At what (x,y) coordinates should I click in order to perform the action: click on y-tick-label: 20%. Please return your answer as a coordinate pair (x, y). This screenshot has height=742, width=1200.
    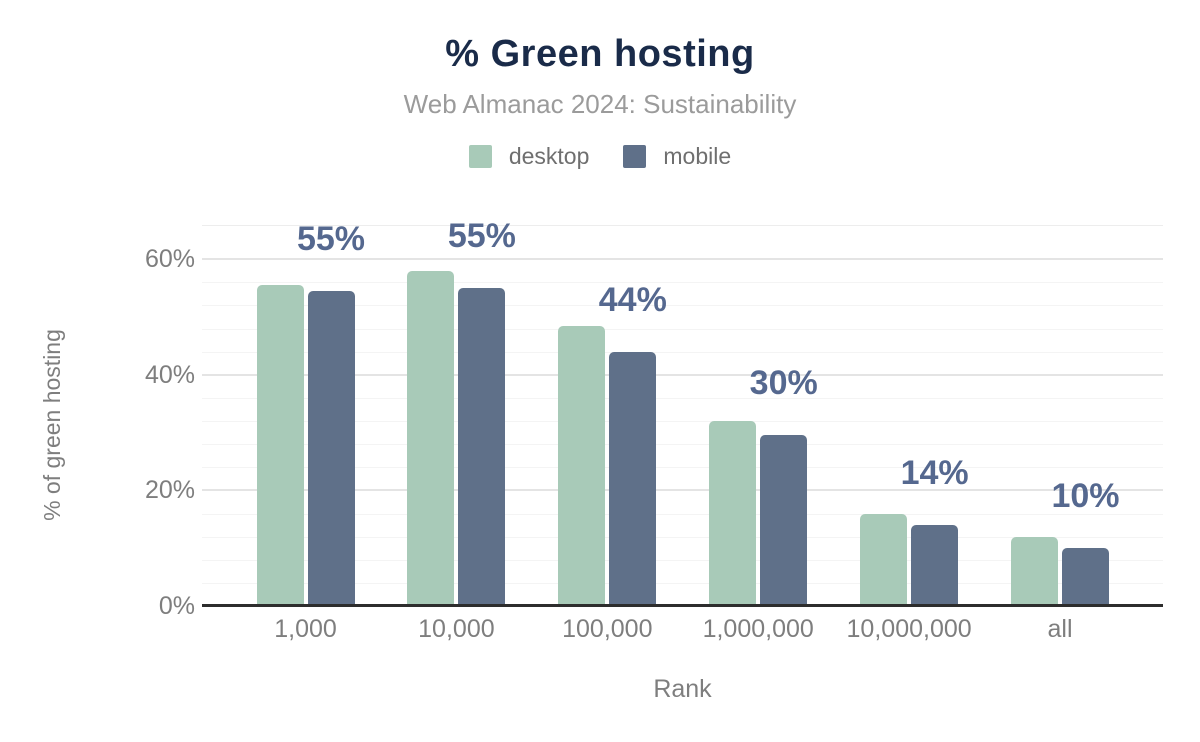
    Looking at the image, I should click on (169, 490).